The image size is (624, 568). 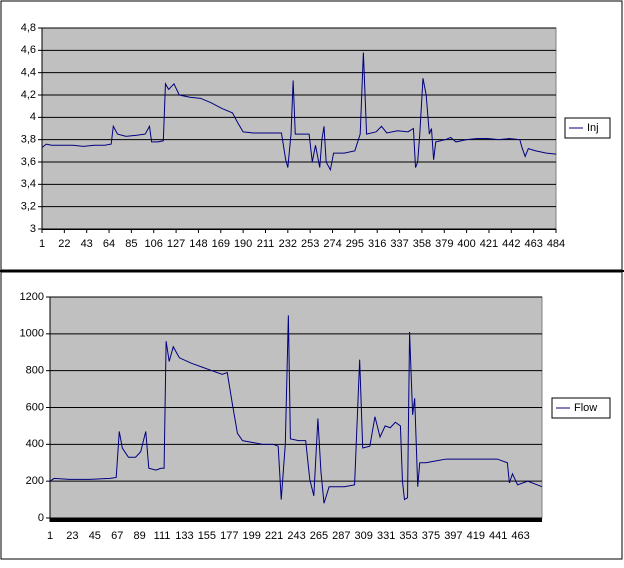 What do you see at coordinates (252, 536) in the screenshot?
I see `x-tick-label: 199` at bounding box center [252, 536].